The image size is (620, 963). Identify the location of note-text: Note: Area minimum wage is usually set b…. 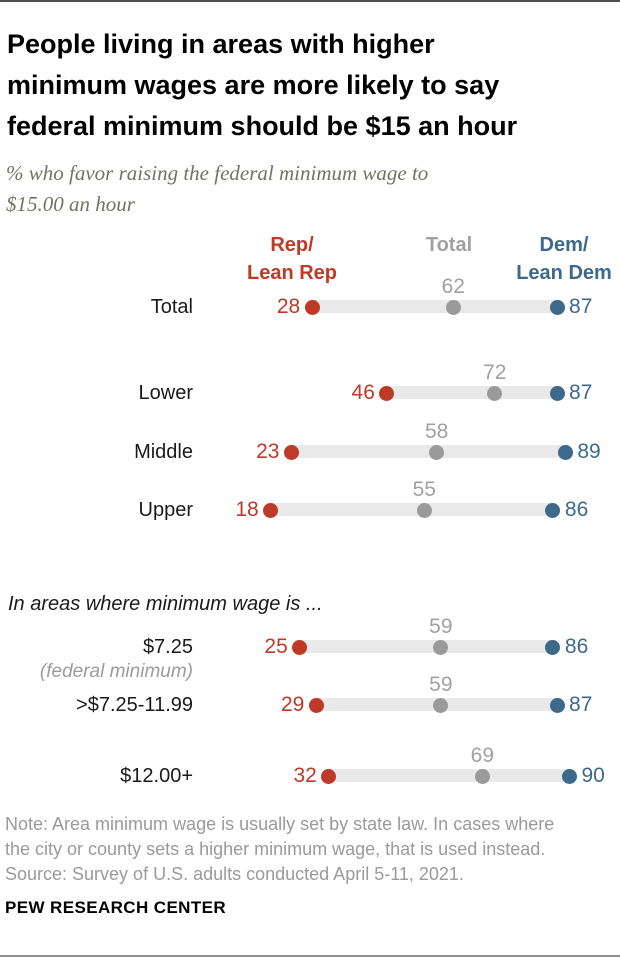
(311, 849).